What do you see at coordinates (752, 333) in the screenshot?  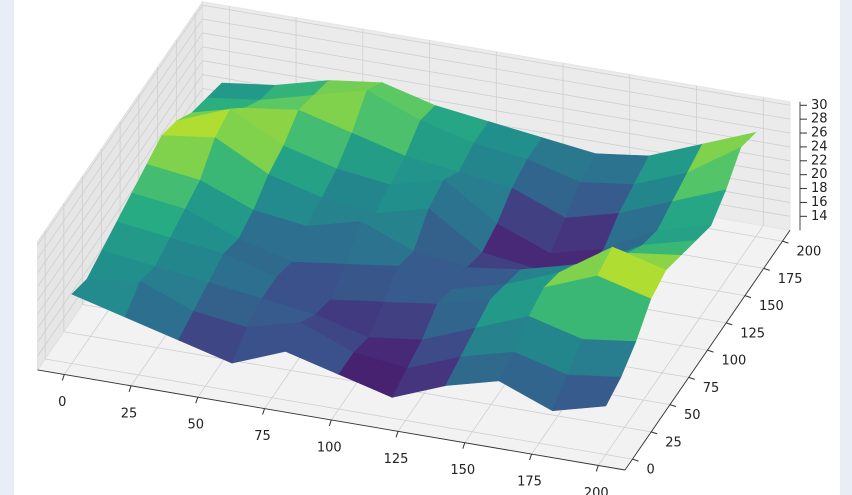 I see `y-tick-label: 125` at bounding box center [752, 333].